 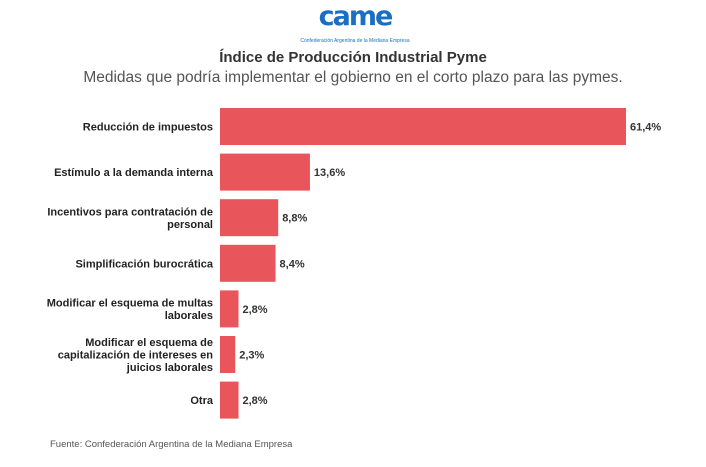 I want to click on category-label: juicios laborales, so click(x=169, y=368).